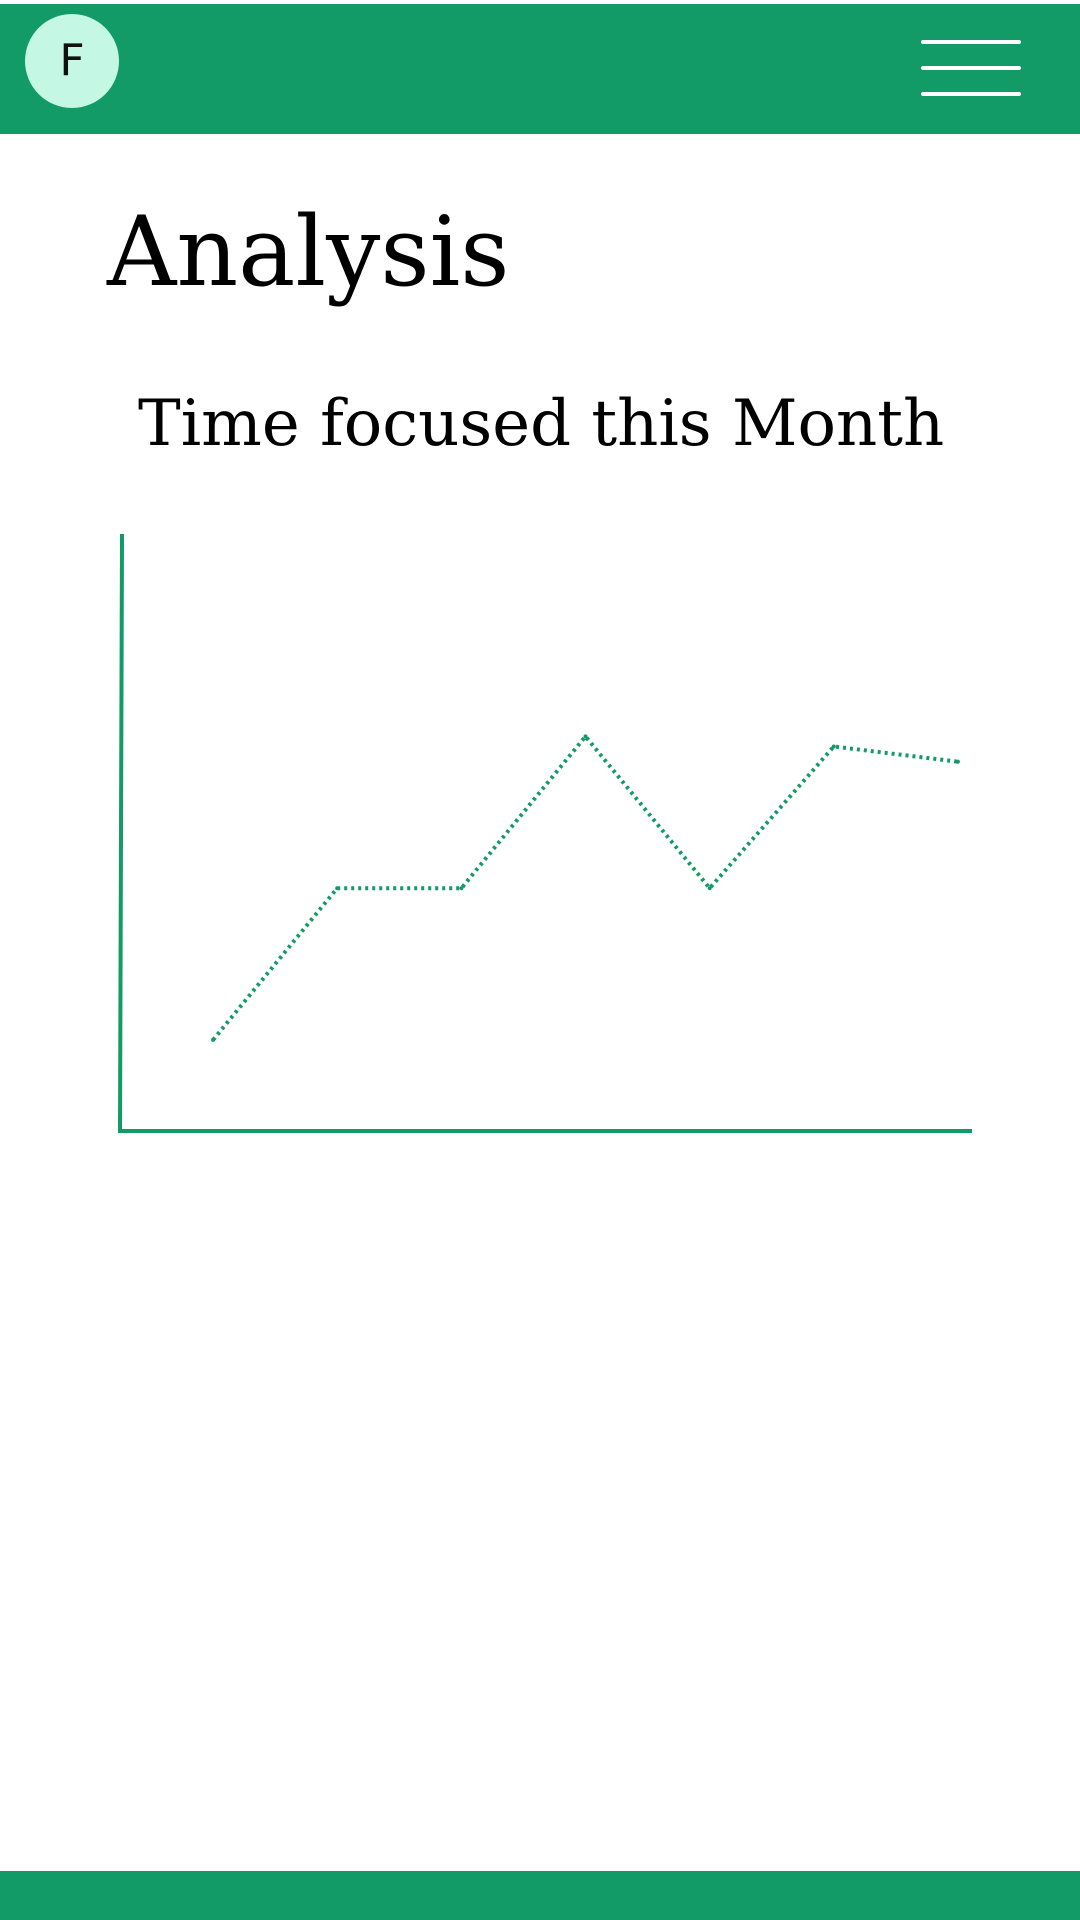  Describe the element at coordinates (308, 252) in the screenshot. I see `page-title: Analysis` at that location.